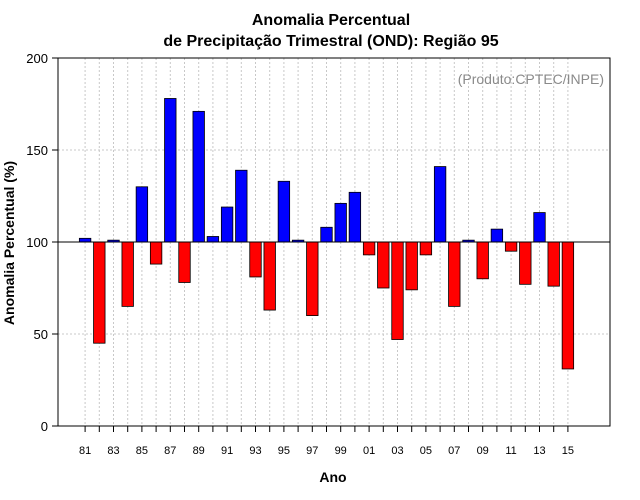  Describe the element at coordinates (199, 451) in the screenshot. I see `x-tick-label-89: 89` at that location.